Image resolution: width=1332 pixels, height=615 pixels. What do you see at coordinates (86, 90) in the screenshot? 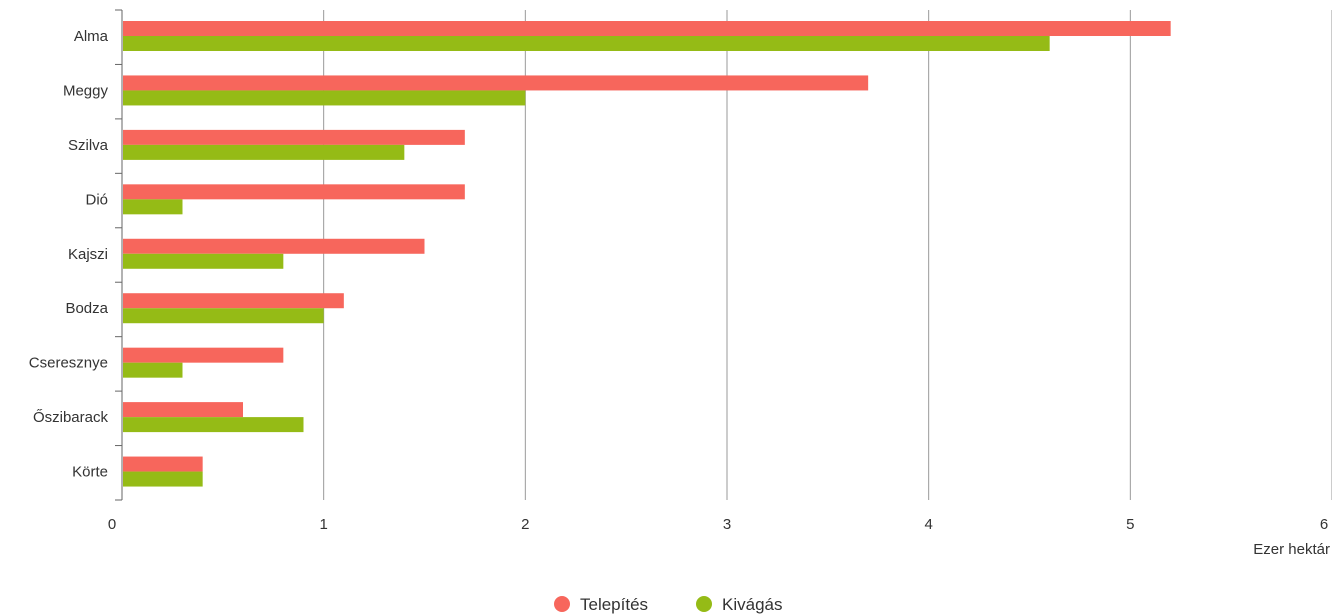
I see `category-label: Meggy` at bounding box center [86, 90].